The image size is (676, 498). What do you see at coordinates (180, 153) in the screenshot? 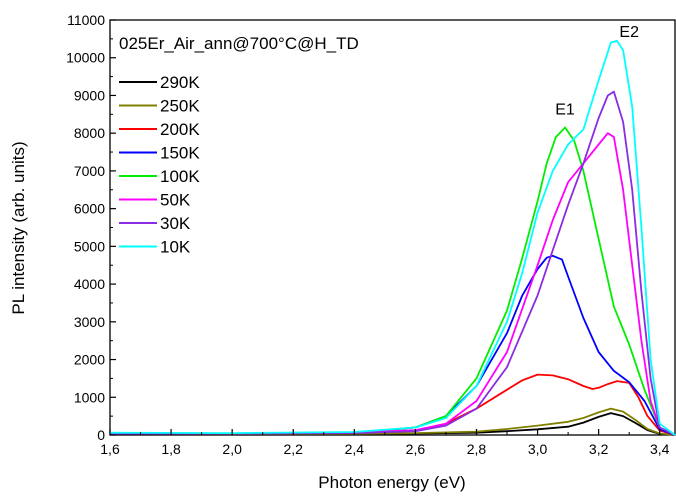
I see `legend-label-150K: 150K` at bounding box center [180, 153].